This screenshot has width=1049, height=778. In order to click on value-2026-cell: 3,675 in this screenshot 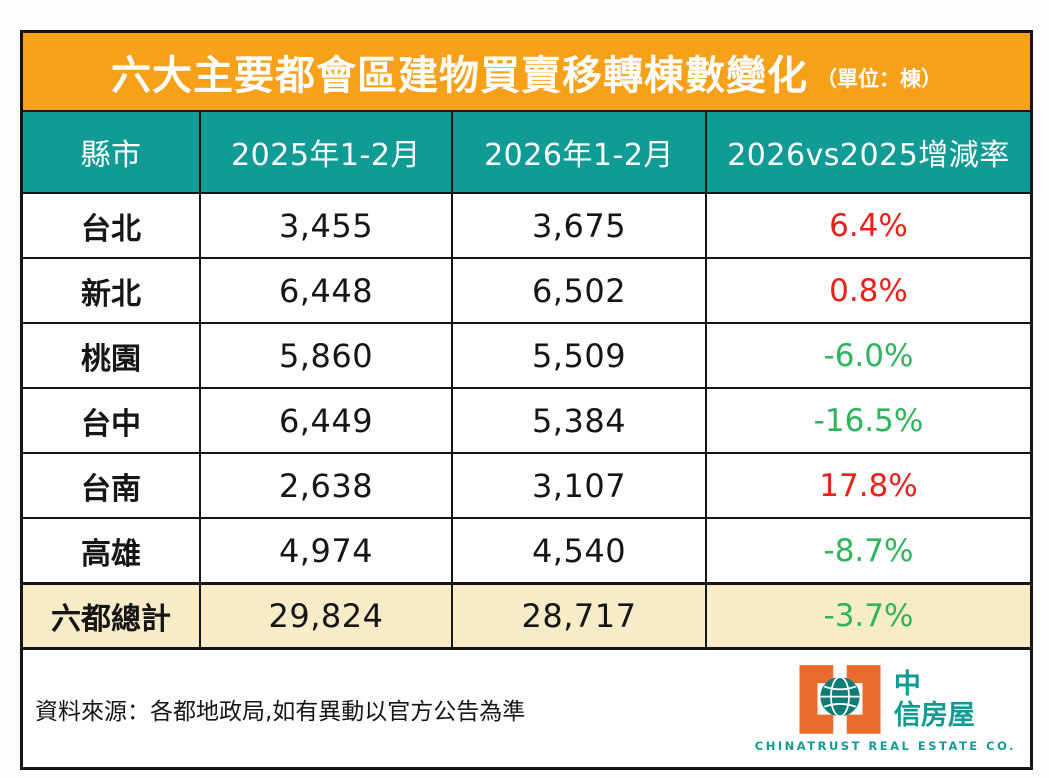, I will do `click(580, 225)`.